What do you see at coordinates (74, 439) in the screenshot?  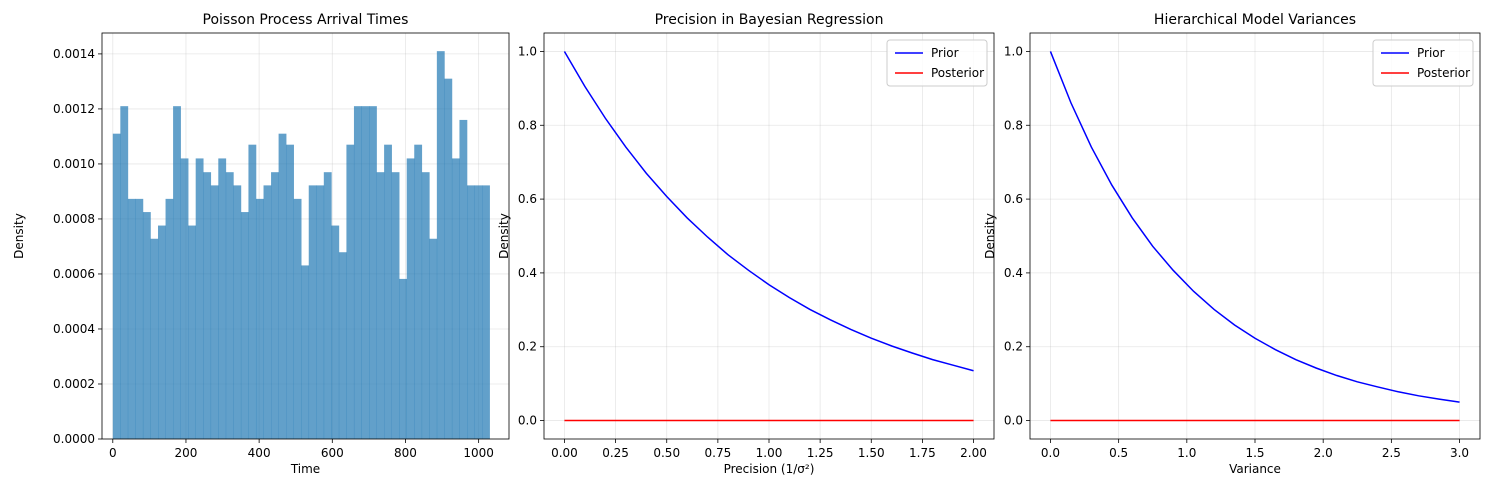 I see `y-tick-label: 0.0000` at bounding box center [74, 439].